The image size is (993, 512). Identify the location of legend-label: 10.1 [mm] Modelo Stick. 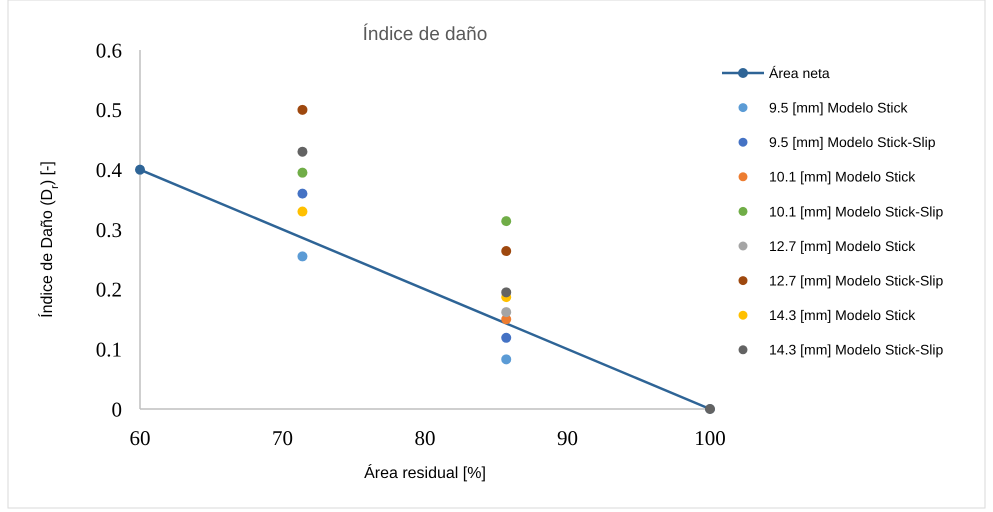
(842, 176).